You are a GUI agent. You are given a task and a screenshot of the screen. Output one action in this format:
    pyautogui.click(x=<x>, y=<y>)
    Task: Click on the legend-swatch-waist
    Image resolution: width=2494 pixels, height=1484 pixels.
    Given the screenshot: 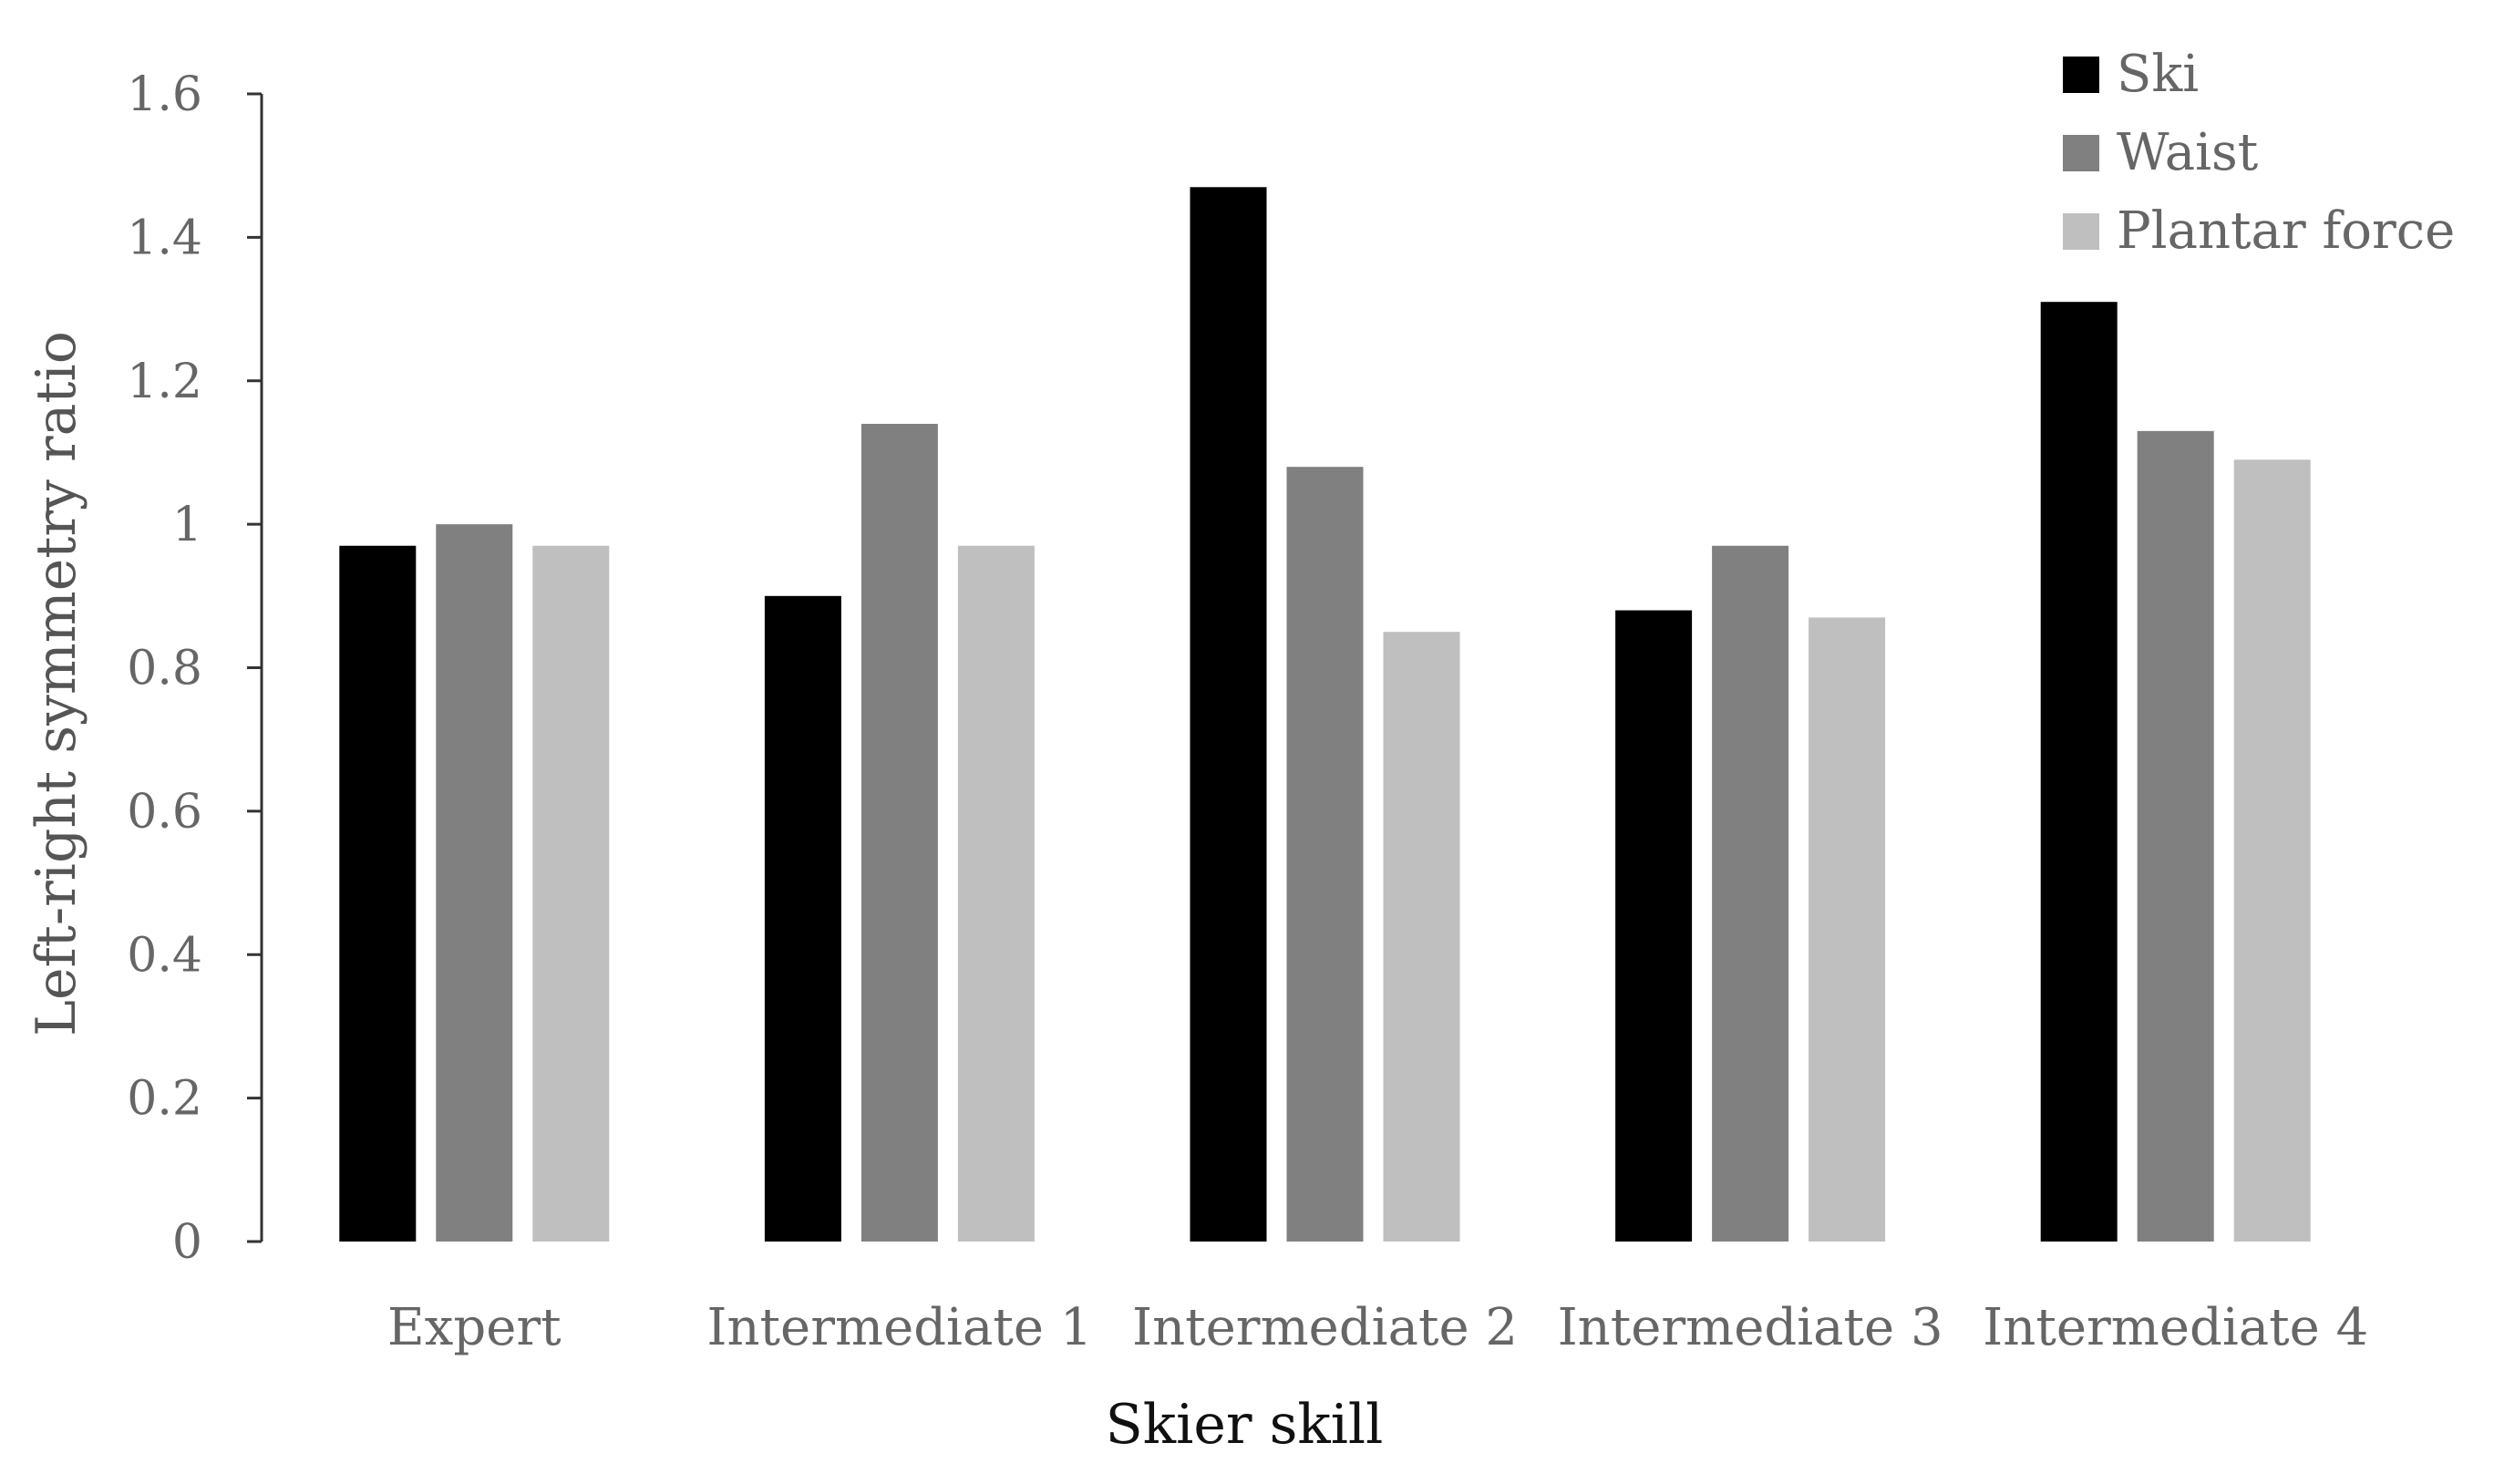 What is the action you would take?
    pyautogui.click(x=2081, y=153)
    